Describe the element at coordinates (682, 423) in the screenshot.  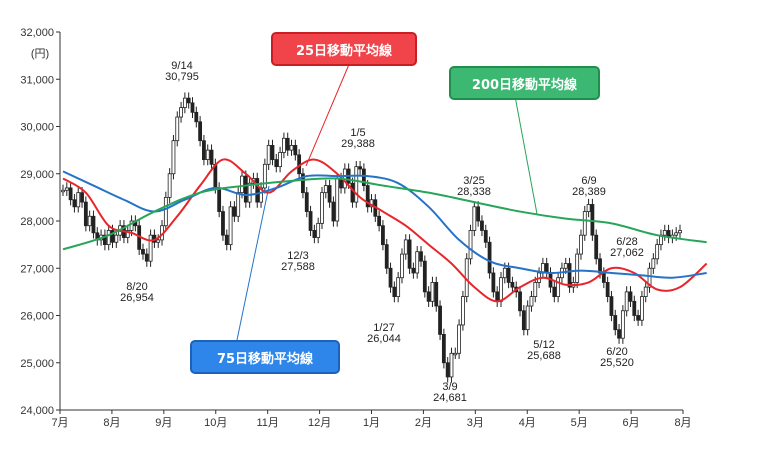
I see `x-tick-label: 8月` at that location.